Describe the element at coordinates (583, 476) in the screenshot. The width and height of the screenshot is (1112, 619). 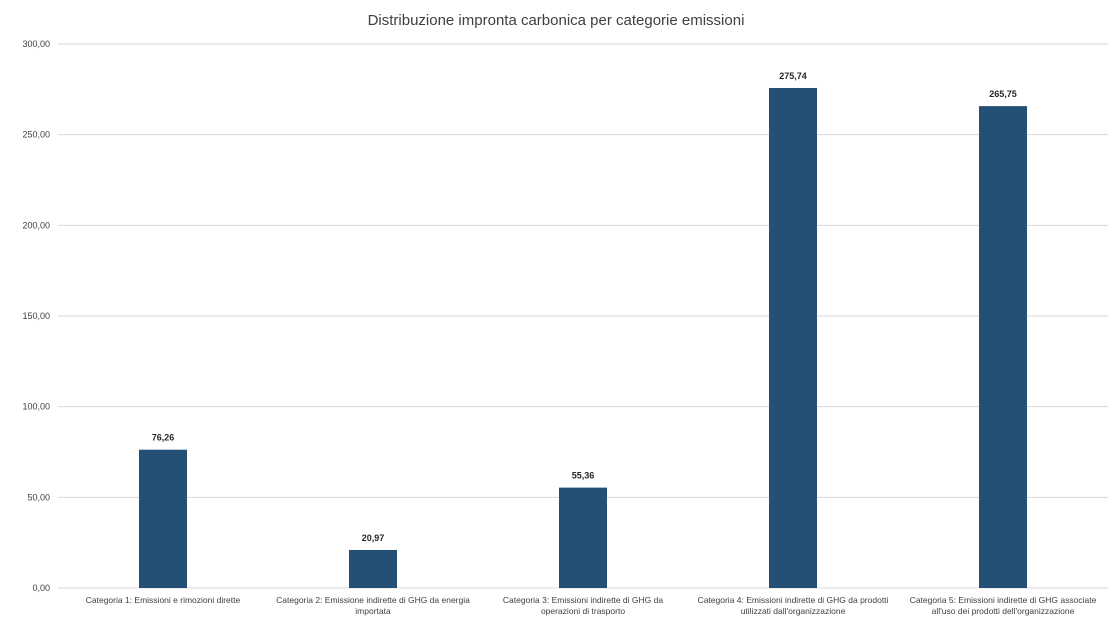
I see `data-label: 55,36` at that location.